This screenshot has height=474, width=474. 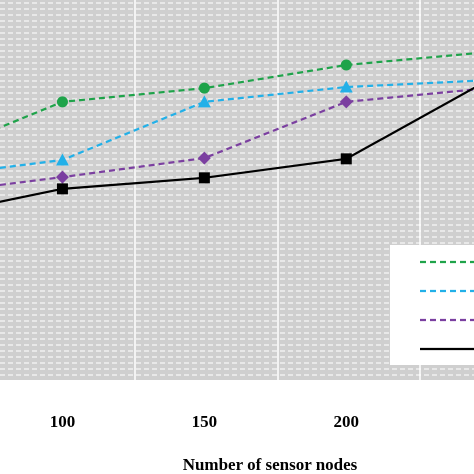 I want to click on legend, so click(x=432, y=305).